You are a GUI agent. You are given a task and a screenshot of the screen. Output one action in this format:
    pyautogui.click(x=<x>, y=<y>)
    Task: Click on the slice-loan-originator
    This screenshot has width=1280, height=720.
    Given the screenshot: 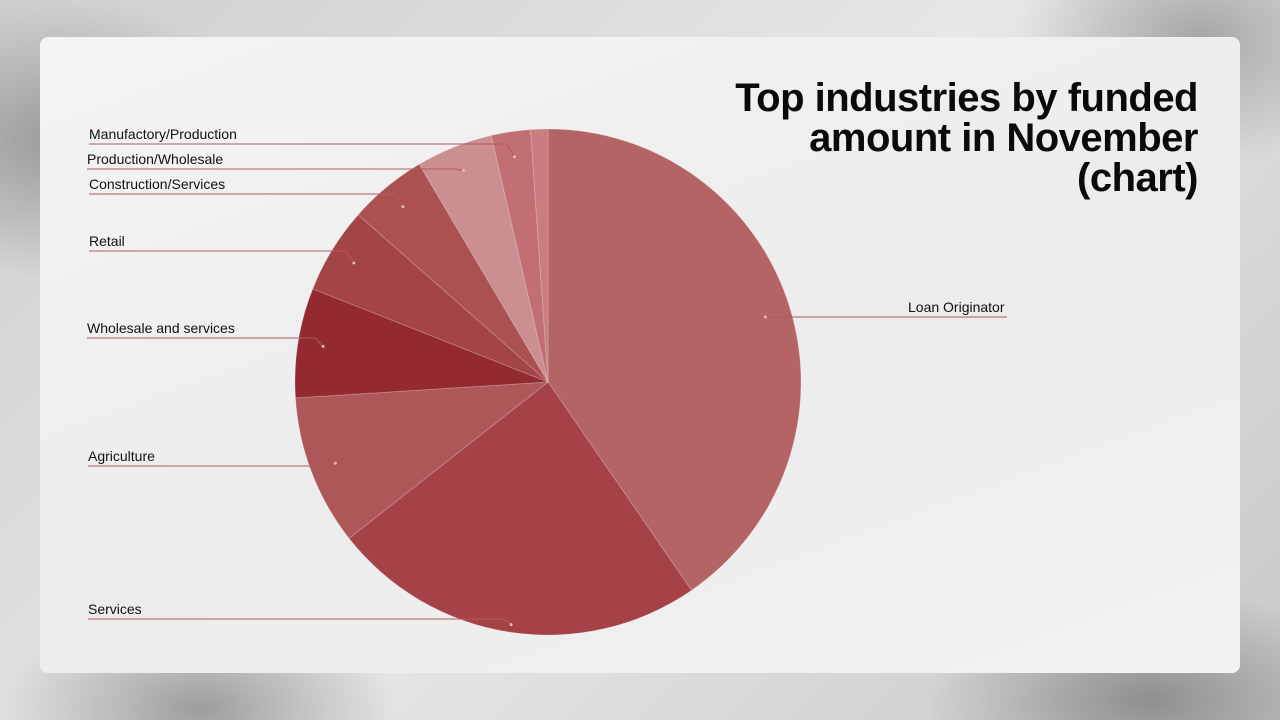 What is the action you would take?
    pyautogui.click(x=674, y=360)
    